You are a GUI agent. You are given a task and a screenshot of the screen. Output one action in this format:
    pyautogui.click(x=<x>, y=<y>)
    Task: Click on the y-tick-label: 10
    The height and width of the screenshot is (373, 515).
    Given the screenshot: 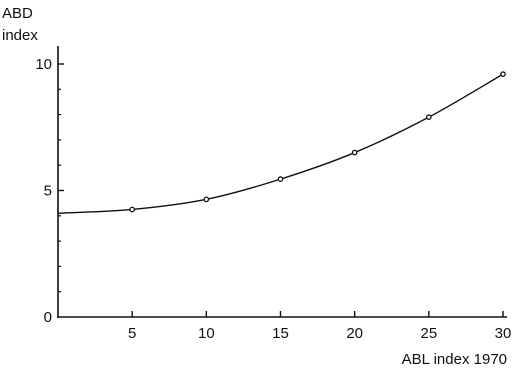 What is the action you would take?
    pyautogui.click(x=43, y=64)
    